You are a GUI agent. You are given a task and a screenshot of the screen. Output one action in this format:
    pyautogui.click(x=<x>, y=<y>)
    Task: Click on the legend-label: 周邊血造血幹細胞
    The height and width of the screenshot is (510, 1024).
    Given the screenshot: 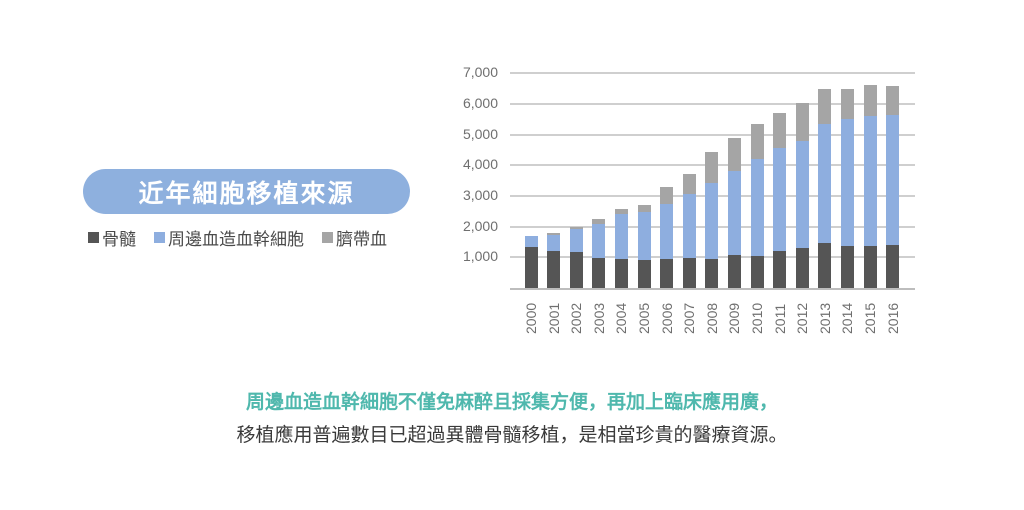 What is the action you would take?
    pyautogui.click(x=236, y=240)
    